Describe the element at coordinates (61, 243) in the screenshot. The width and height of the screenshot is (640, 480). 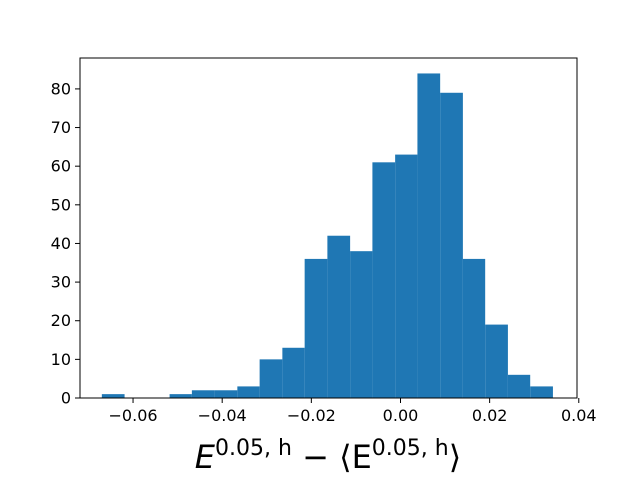
I see `y-tick-label: 40` at that location.